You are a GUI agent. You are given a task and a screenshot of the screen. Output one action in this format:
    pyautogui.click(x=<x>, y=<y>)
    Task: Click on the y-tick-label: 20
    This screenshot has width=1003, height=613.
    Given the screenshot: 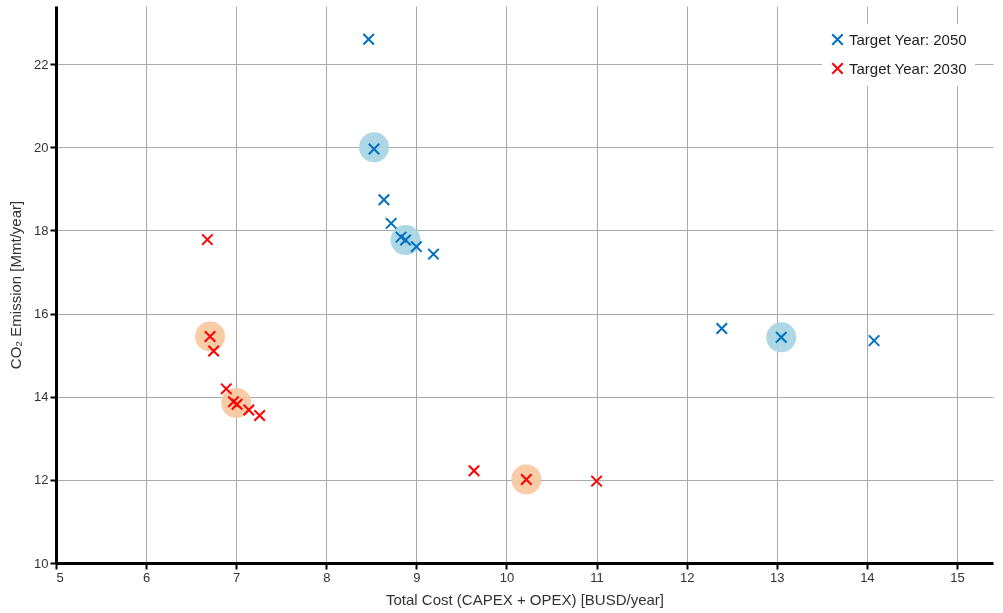 What is the action you would take?
    pyautogui.click(x=41, y=147)
    